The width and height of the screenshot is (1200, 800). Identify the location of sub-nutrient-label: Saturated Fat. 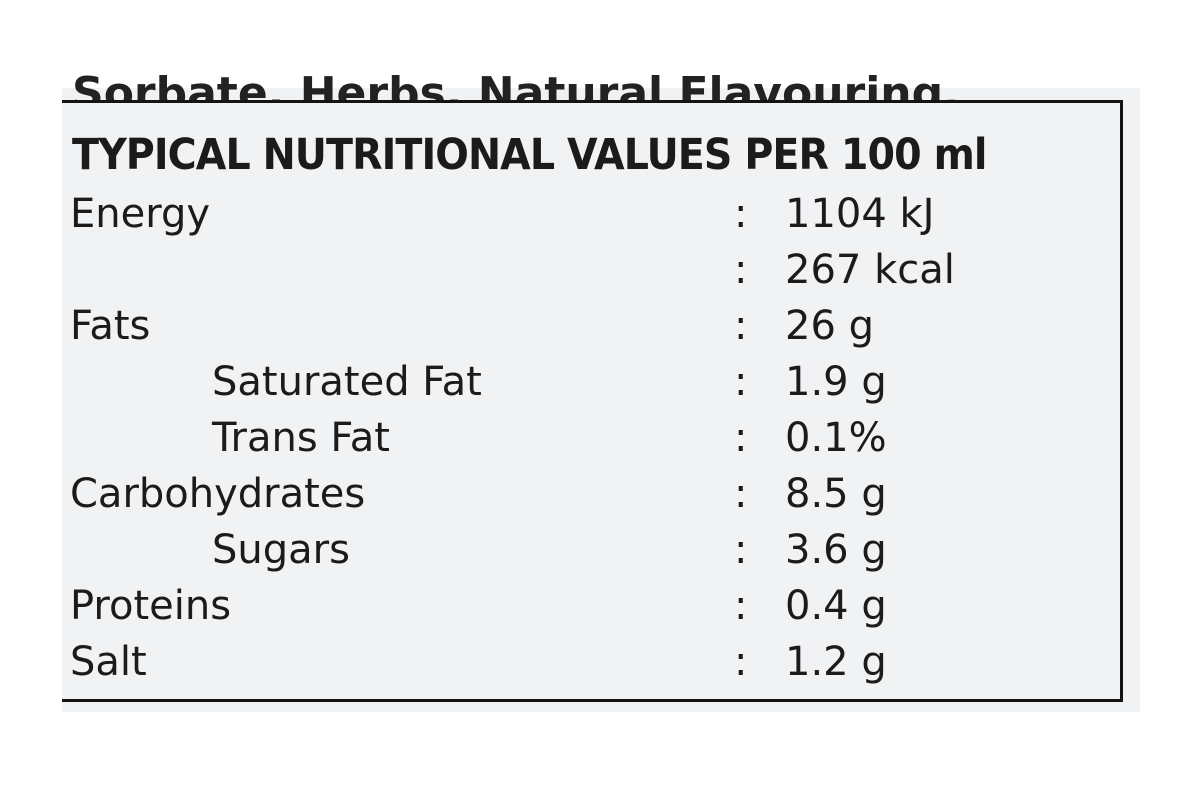
(347, 382).